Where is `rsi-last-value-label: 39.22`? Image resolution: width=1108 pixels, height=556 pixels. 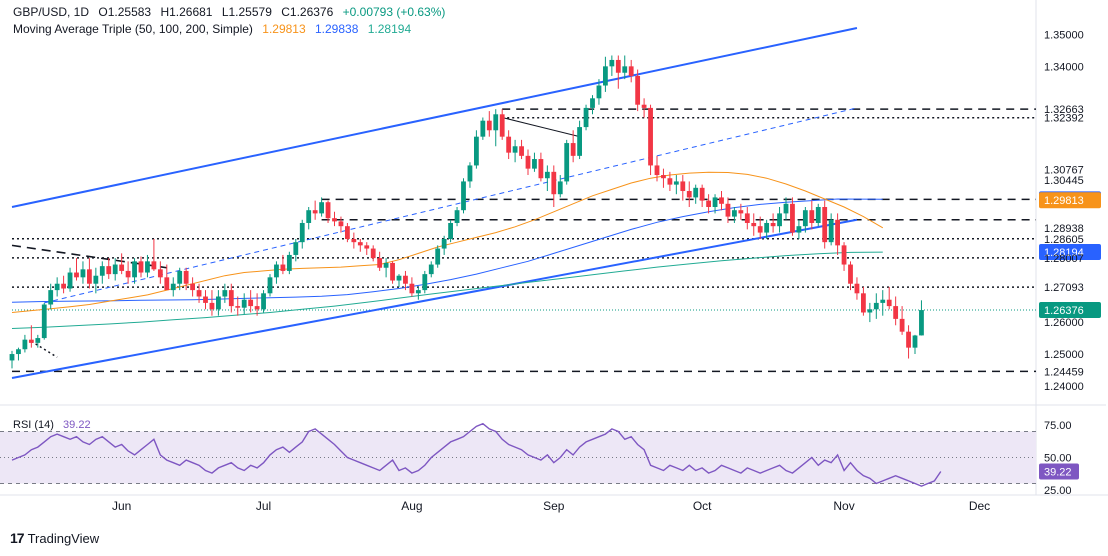
rsi-last-value-label: 39.22 is located at coordinates (1058, 473).